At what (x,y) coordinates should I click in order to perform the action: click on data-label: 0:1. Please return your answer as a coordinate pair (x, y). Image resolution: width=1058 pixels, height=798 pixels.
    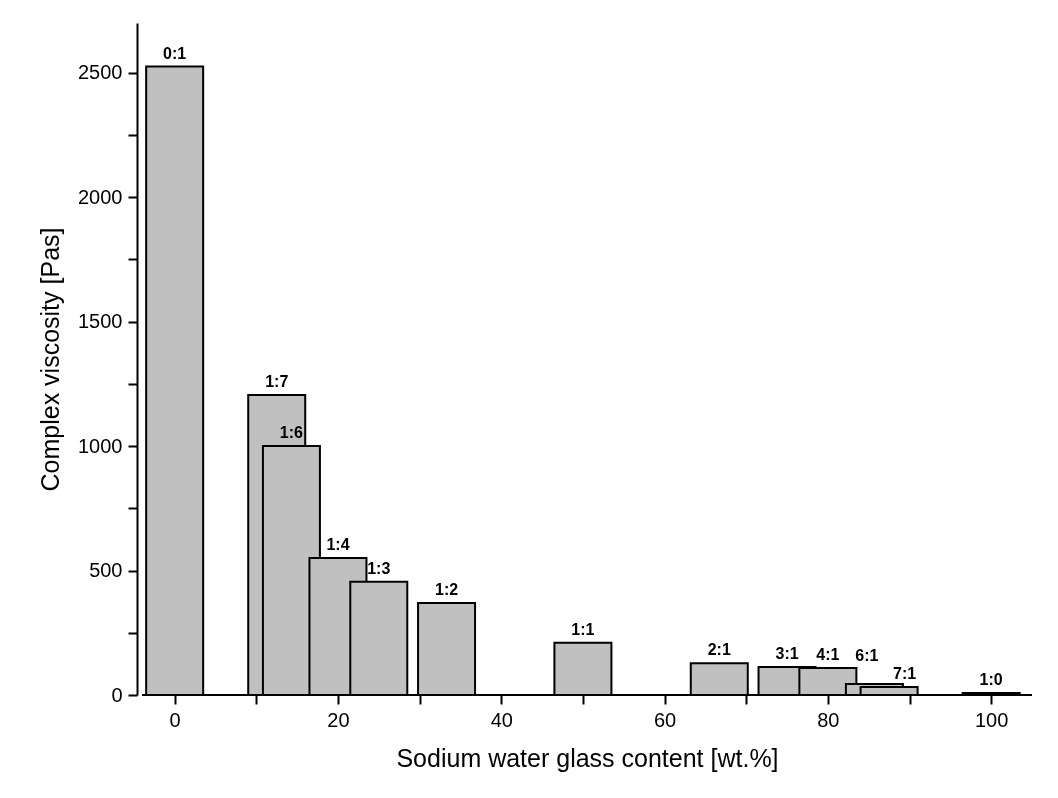
    Looking at the image, I should click on (175, 53).